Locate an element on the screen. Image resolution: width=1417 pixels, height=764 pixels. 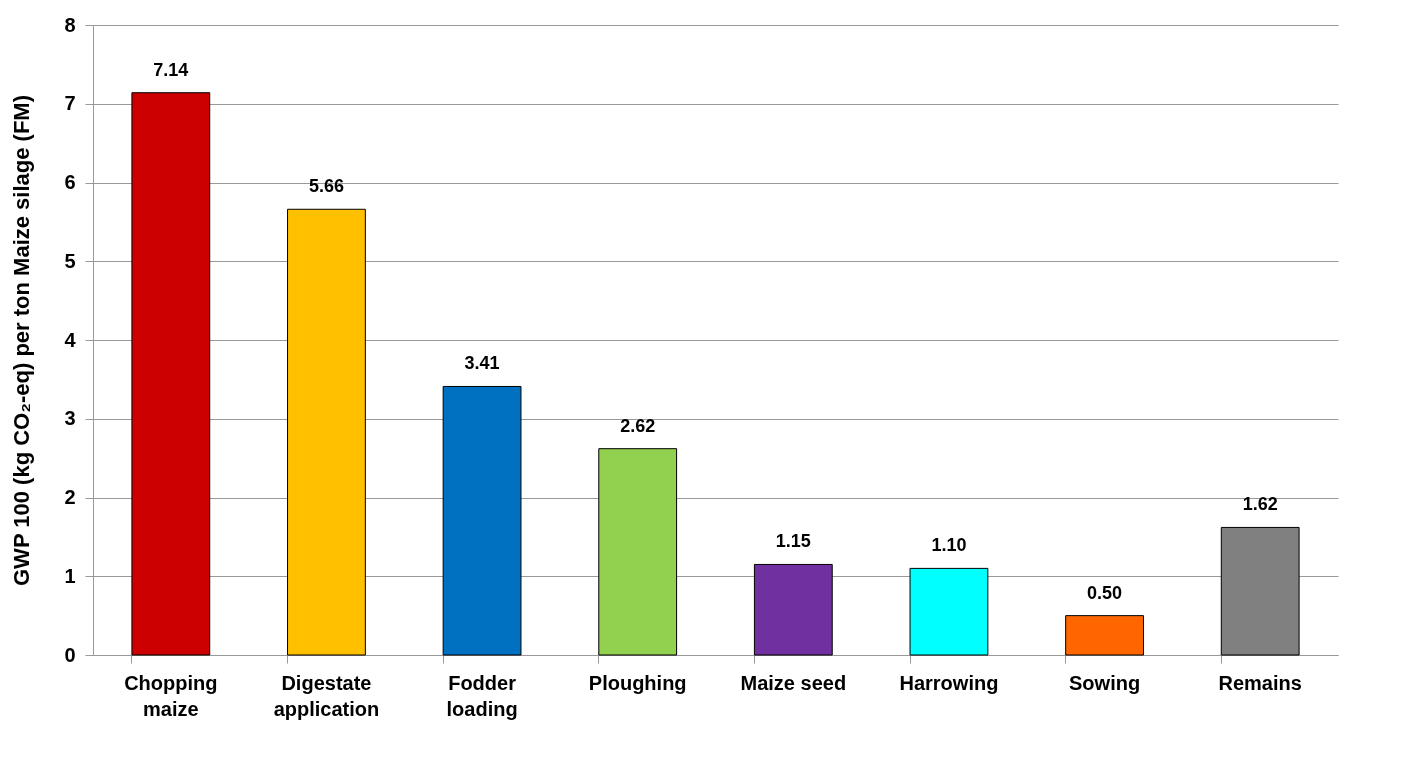
data-label: 1.62 is located at coordinates (1260, 504).